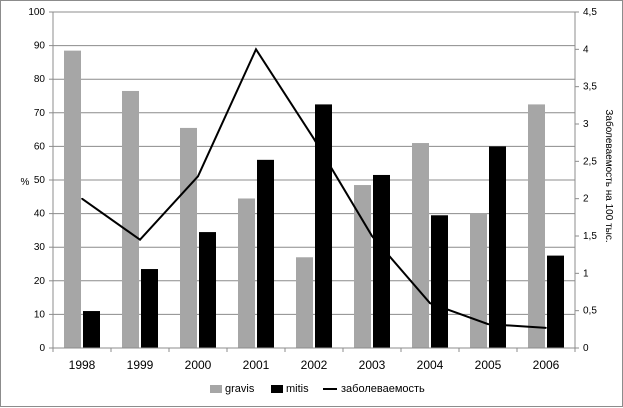  Describe the element at coordinates (82, 365) in the screenshot. I see `x-tick-label: 1998` at that location.